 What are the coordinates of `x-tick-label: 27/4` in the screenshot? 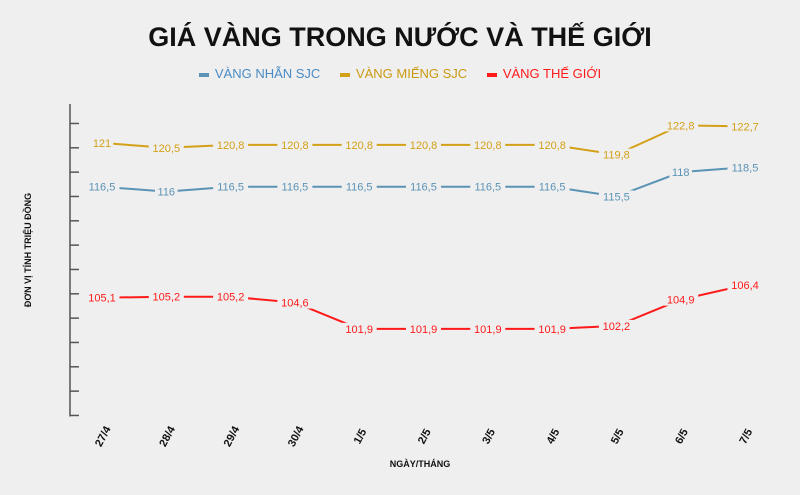 It's located at (103, 436).